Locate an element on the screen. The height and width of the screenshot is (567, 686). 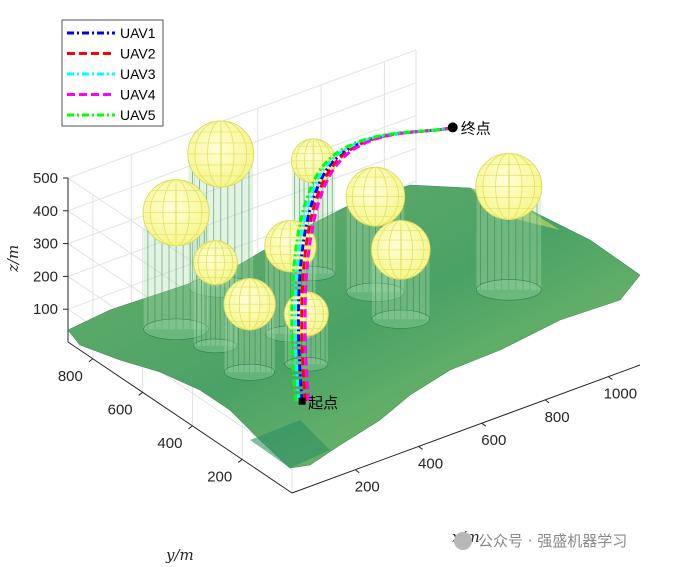
uav-paths is located at coordinates (372, 263).